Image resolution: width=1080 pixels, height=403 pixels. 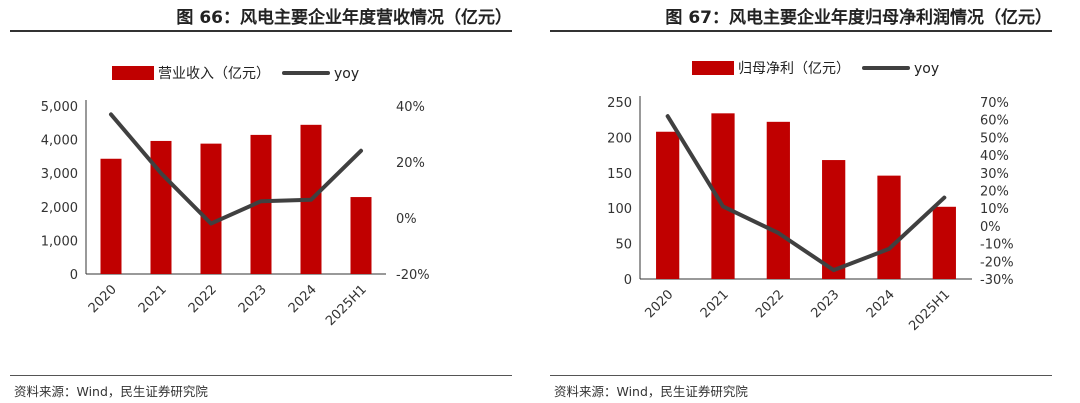 I want to click on y-tick-left: 1,000, so click(x=59, y=241).